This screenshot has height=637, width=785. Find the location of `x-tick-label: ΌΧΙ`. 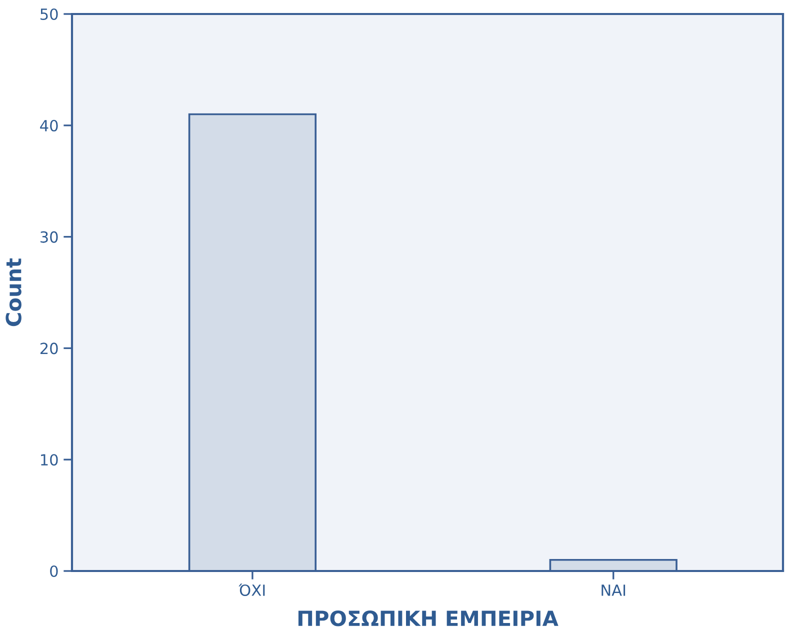

x-tick-label: ΌΧΙ is located at coordinates (251, 590).